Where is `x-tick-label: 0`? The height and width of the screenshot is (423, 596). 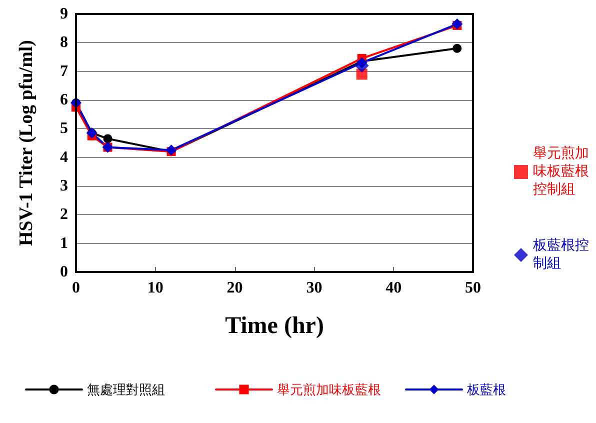
x-tick-label: 0 is located at coordinates (76, 288).